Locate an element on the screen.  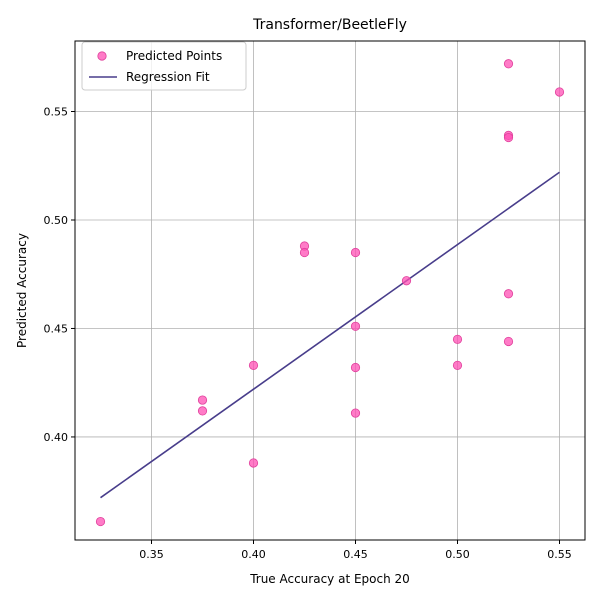
y-tick-label: 0.40 is located at coordinates (56, 437).